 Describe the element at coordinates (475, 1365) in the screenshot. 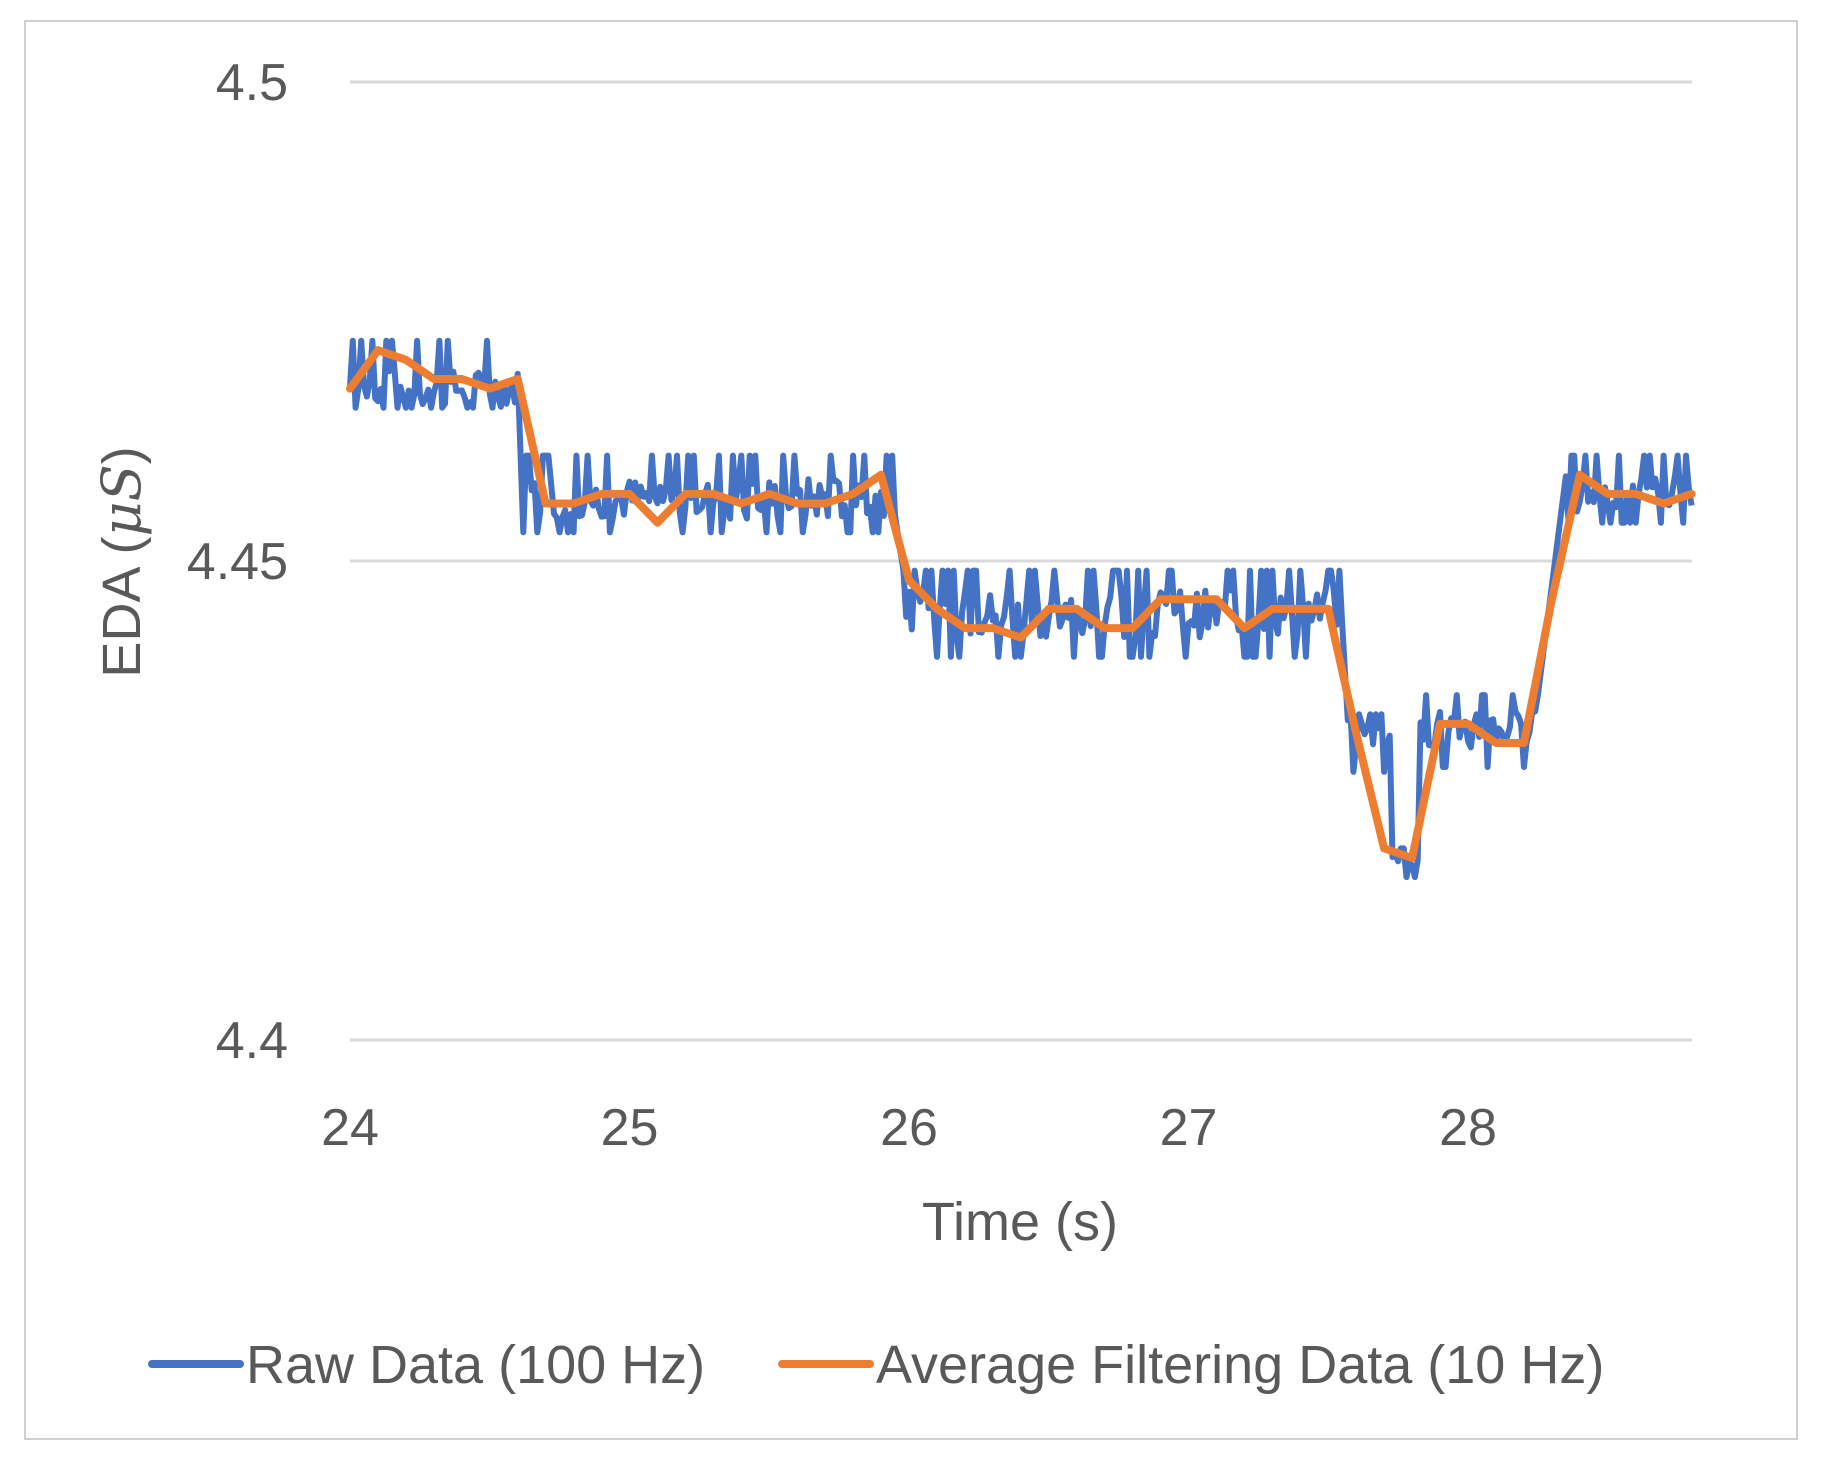

I see `legend-label-raw-data: Raw Data (100 Hz)` at that location.